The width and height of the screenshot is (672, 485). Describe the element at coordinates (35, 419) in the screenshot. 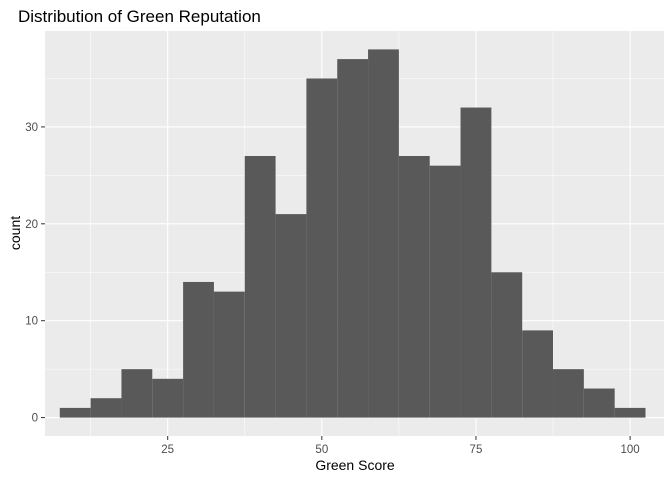

I see `y-tick-label: 0` at that location.